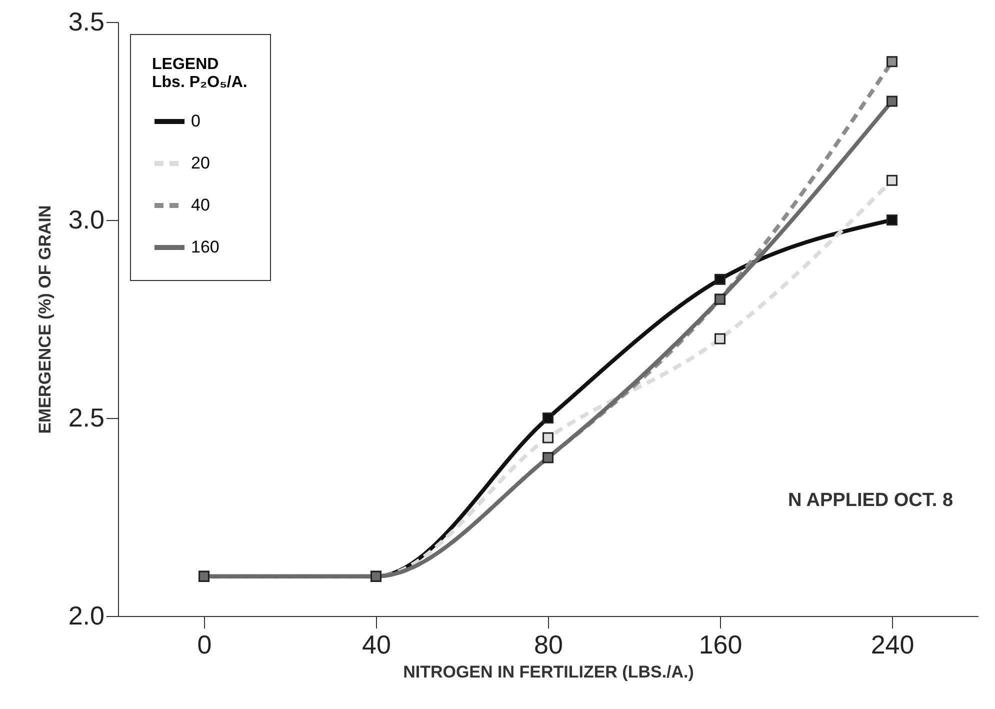 The image size is (995, 709). Describe the element at coordinates (44, 319) in the screenshot. I see `y-axis-title: EMERGENCE (%) OF GRAIN` at that location.